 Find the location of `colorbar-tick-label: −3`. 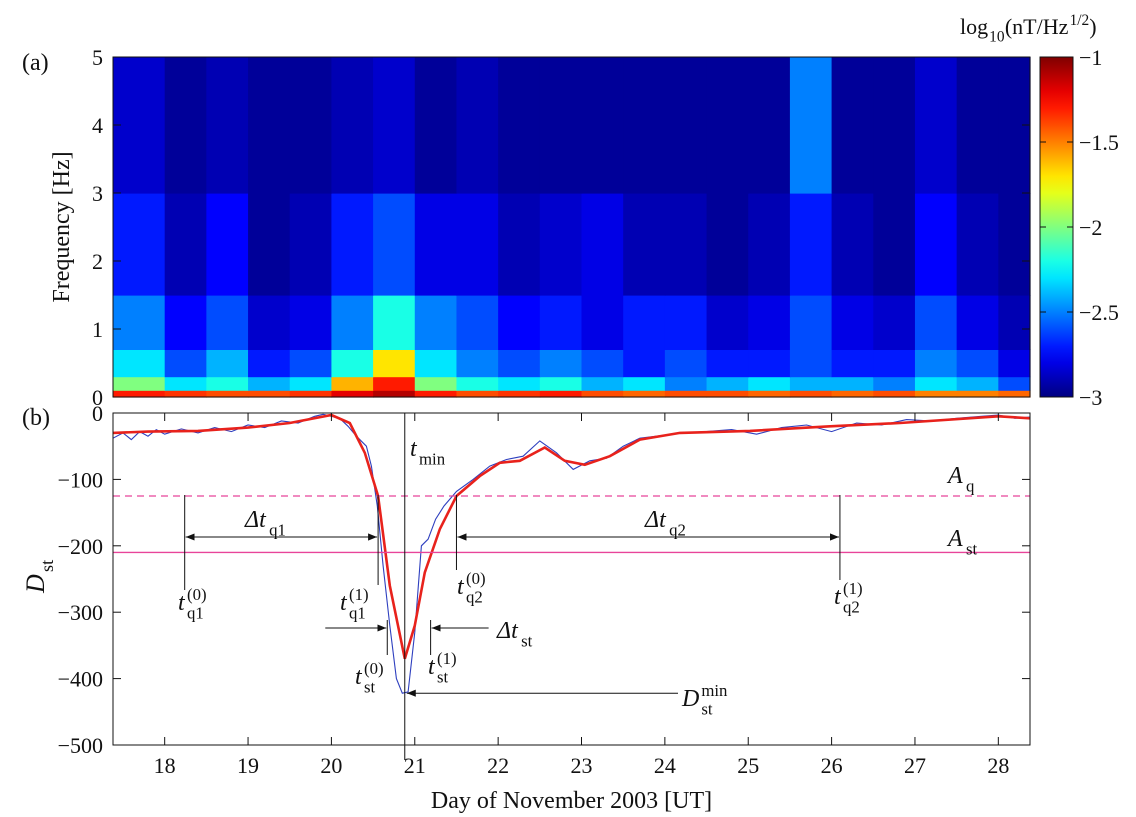

colorbar-tick-label: −3 is located at coordinates (1090, 397).